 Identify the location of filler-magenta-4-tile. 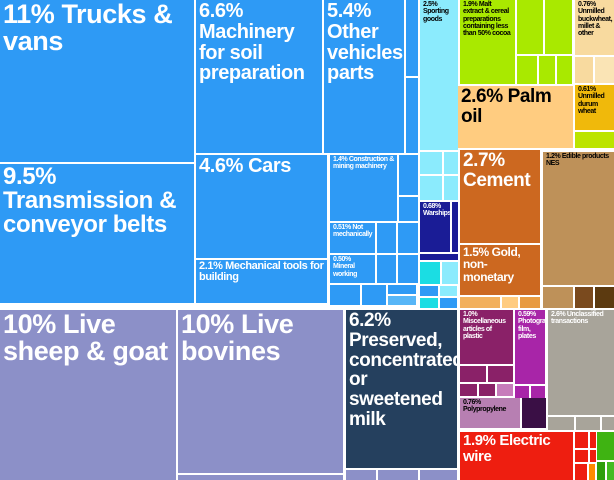
(487, 390).